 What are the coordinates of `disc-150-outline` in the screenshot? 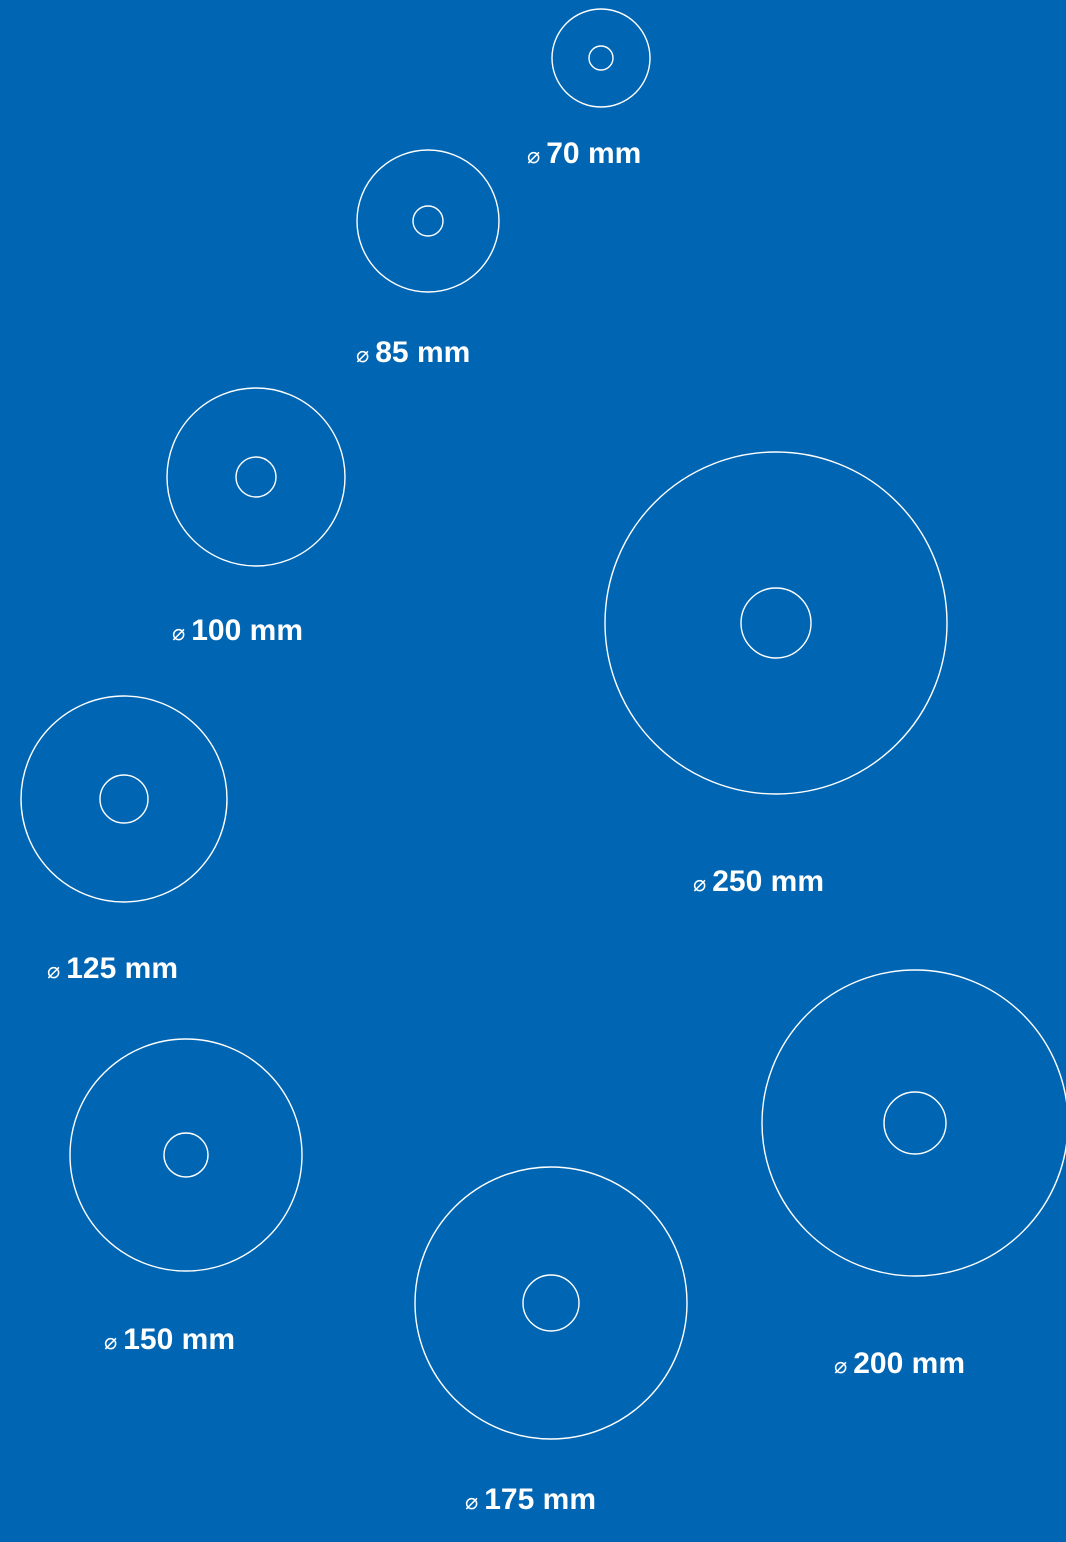 It's located at (186, 1155).